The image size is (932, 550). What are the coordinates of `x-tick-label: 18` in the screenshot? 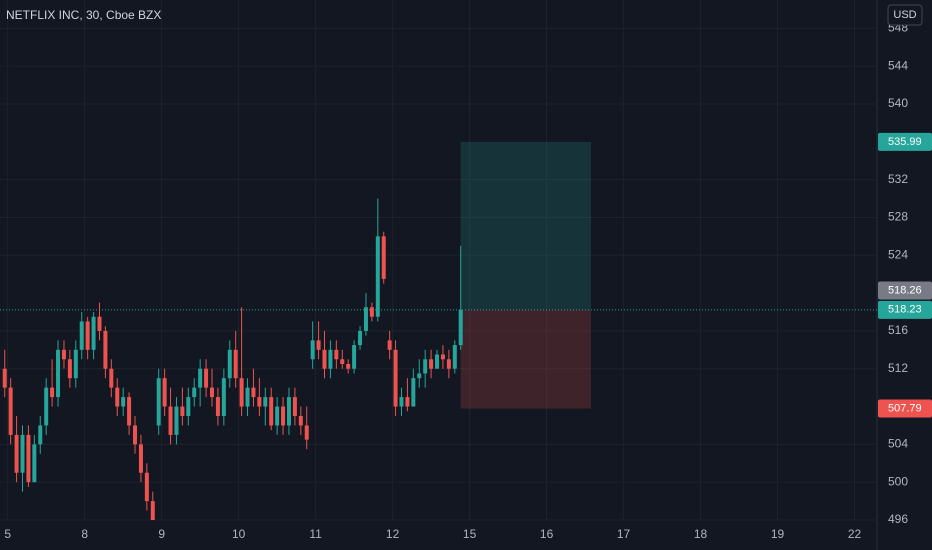 It's located at (701, 534).